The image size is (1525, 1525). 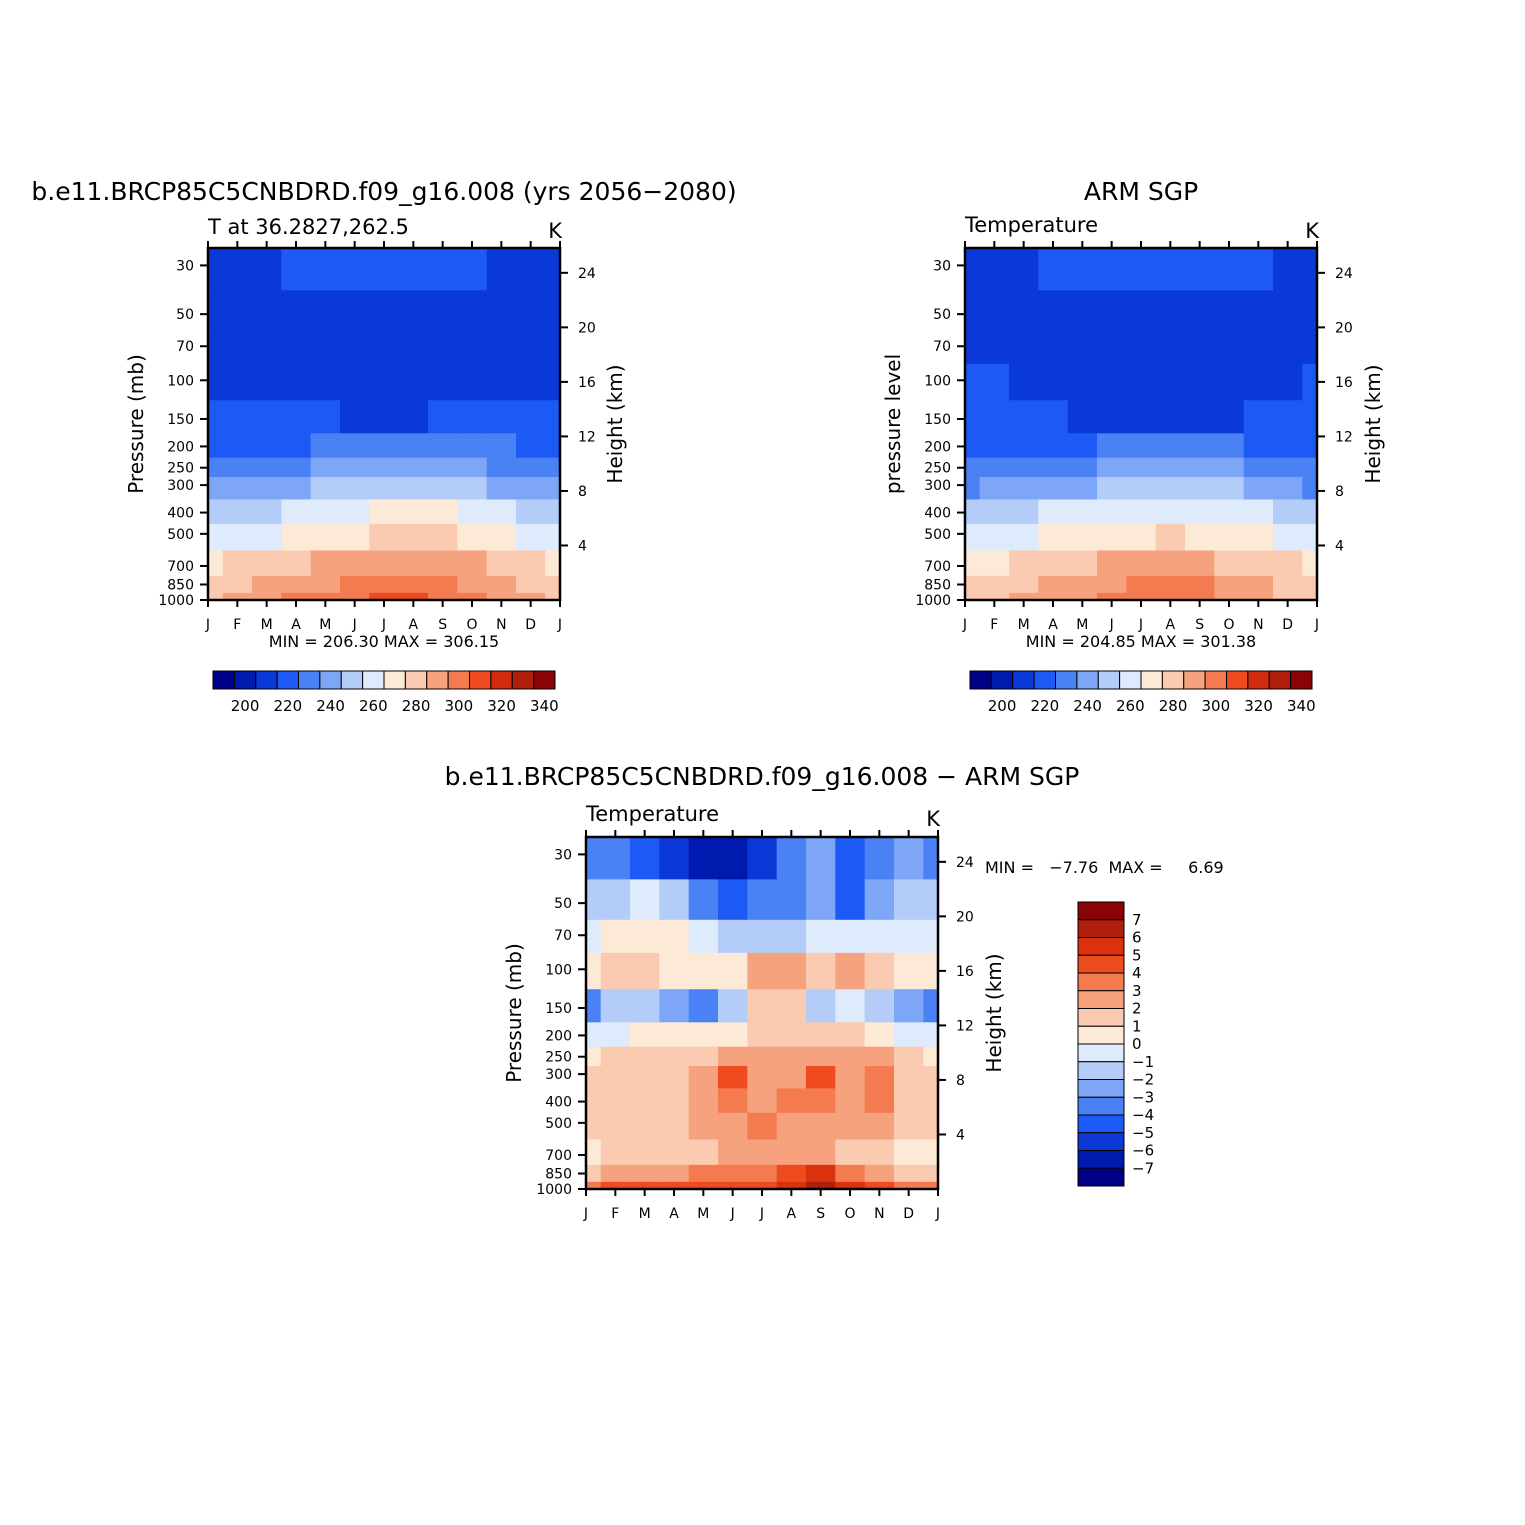 I want to click on x-tick-label: N, so click(x=501, y=625).